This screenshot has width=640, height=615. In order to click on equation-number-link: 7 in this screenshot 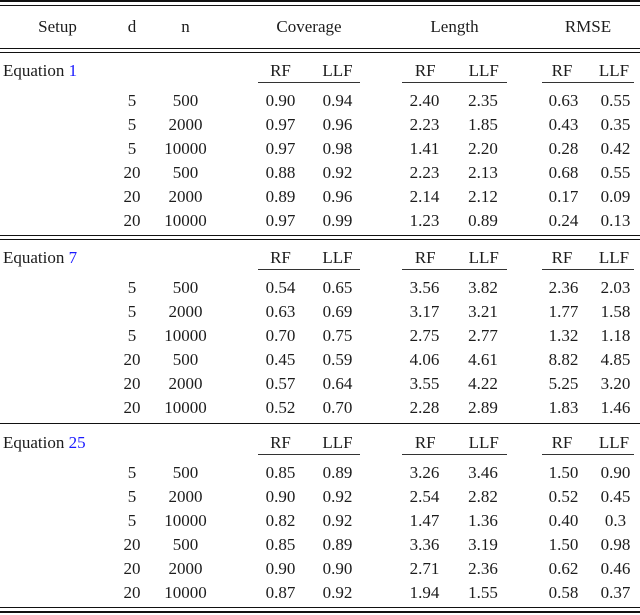, I will do `click(73, 257)`.